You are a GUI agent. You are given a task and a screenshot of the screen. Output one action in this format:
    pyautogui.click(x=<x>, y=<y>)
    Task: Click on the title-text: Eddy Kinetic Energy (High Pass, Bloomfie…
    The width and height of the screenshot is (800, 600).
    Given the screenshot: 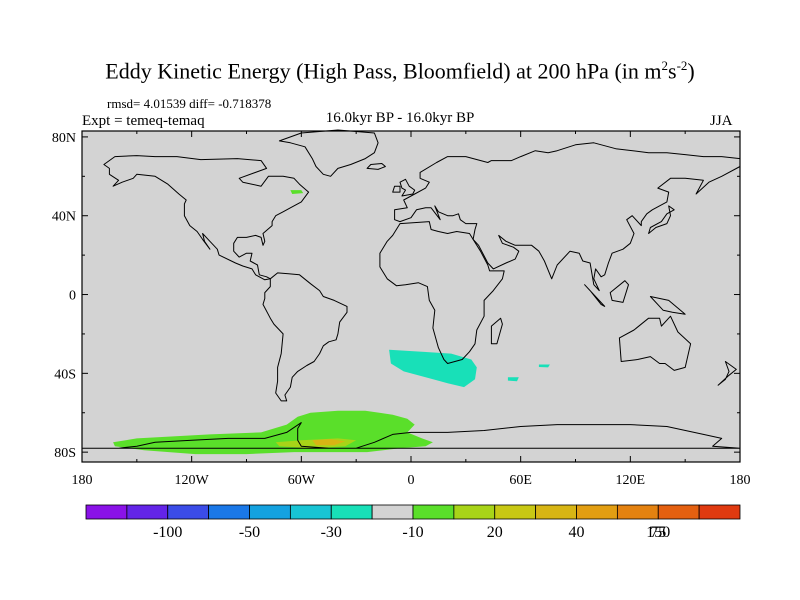 What is the action you would take?
    pyautogui.click(x=383, y=71)
    